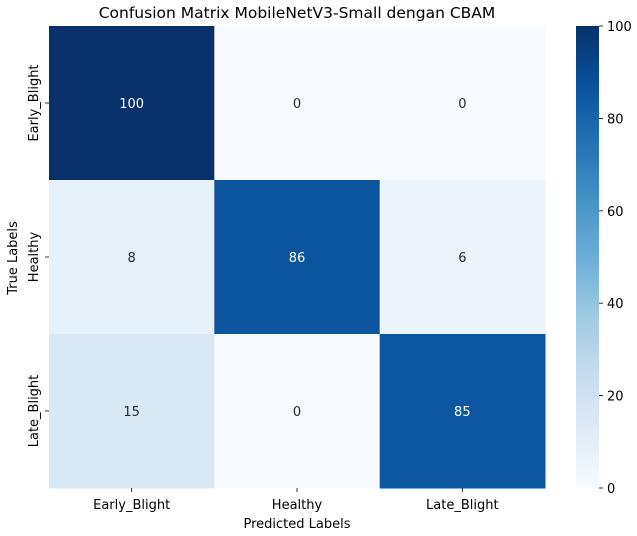 The image size is (637, 536). What do you see at coordinates (34, 102) in the screenshot?
I see `y-tick-label: Early_Blight` at bounding box center [34, 102].